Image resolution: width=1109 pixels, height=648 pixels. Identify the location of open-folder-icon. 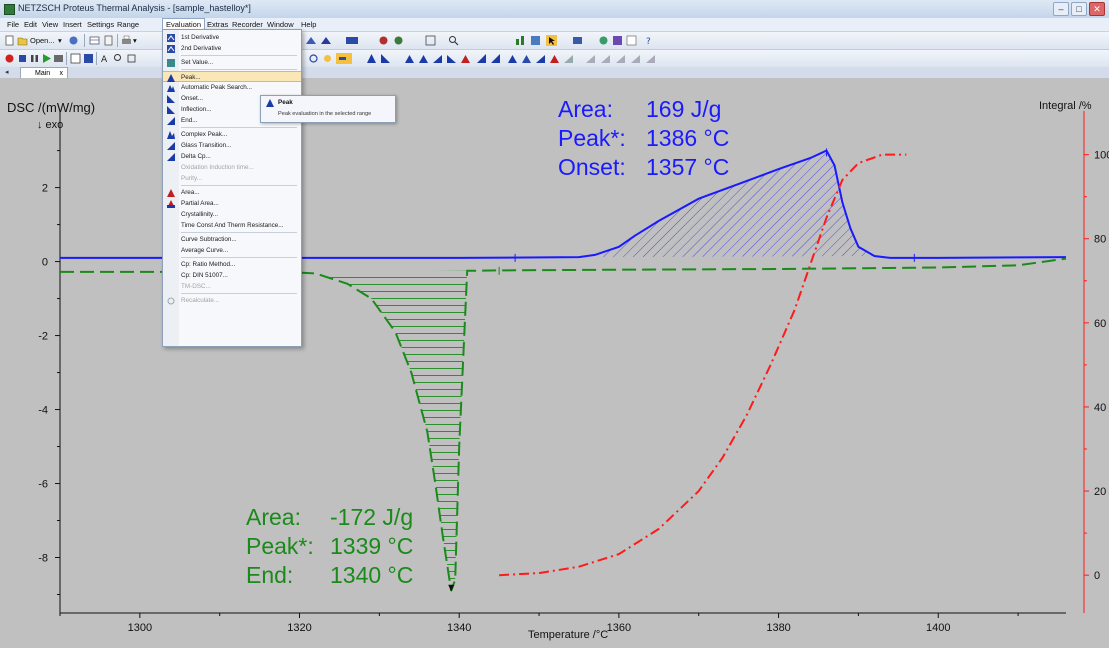
(22, 40).